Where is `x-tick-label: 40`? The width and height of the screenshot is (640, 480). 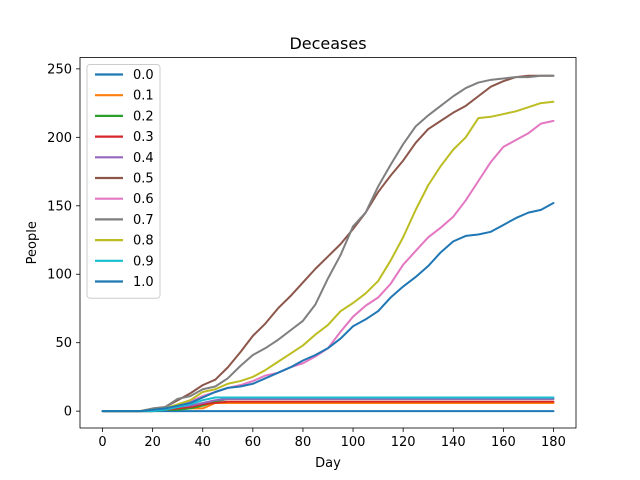
x-tick-label: 40 is located at coordinates (202, 442).